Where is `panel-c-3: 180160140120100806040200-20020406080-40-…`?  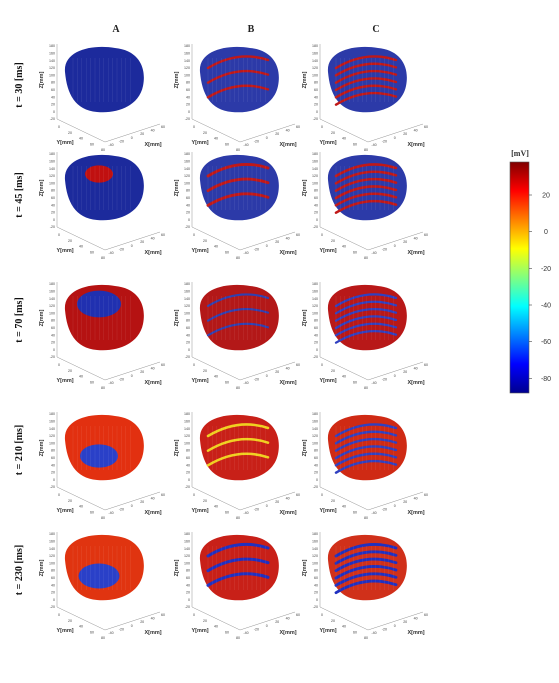 panel-c-3: 180160140120100806040200-20020406080-40-… is located at coordinates (365, 336).